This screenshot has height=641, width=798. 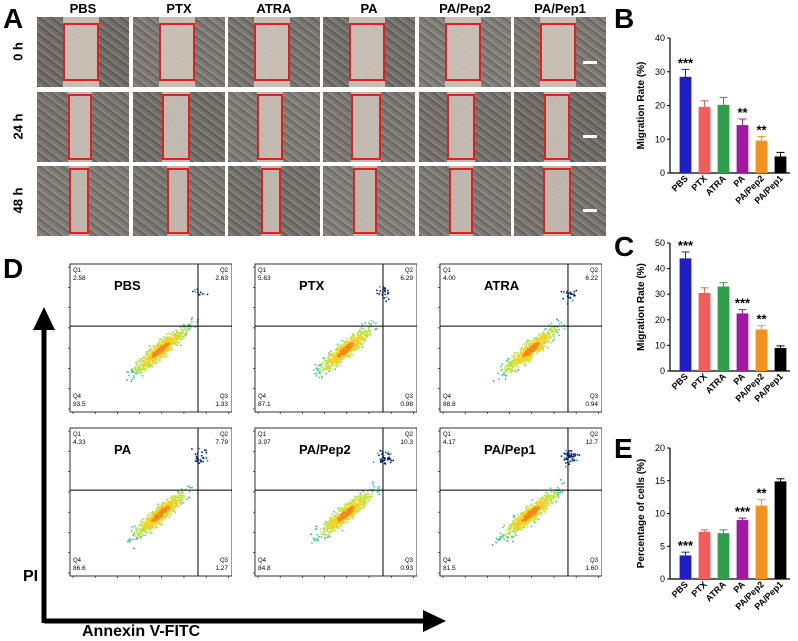 I want to click on scratch-column-label: PBS, so click(x=83, y=8).